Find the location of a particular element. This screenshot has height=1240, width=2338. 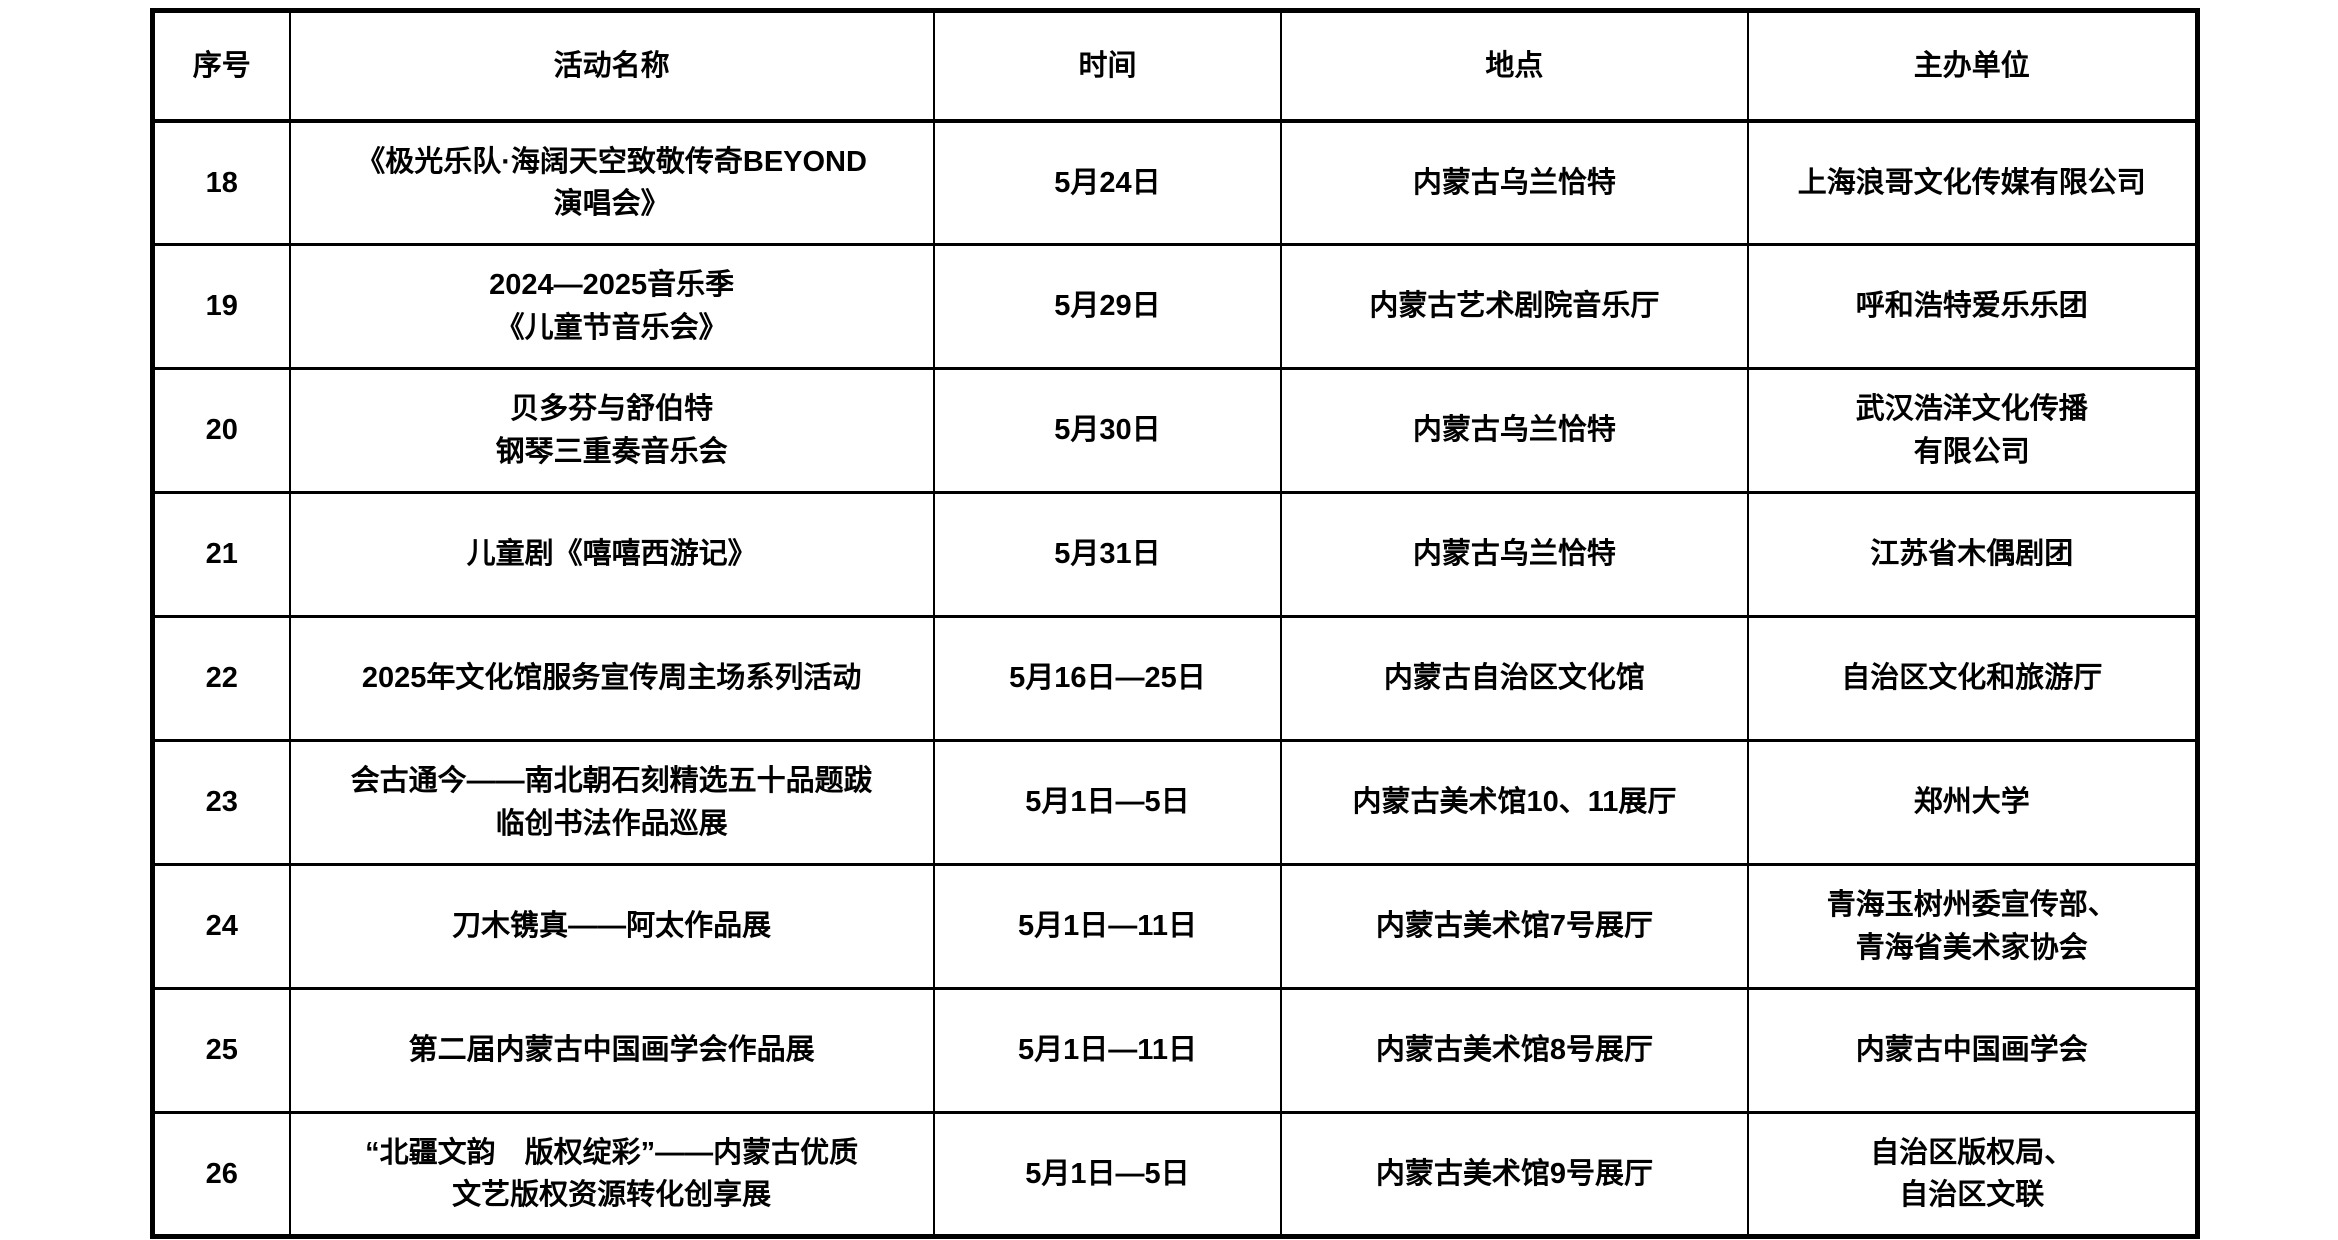

row-name: 儿童剧《嘻嘻西游记》 is located at coordinates (611, 554).